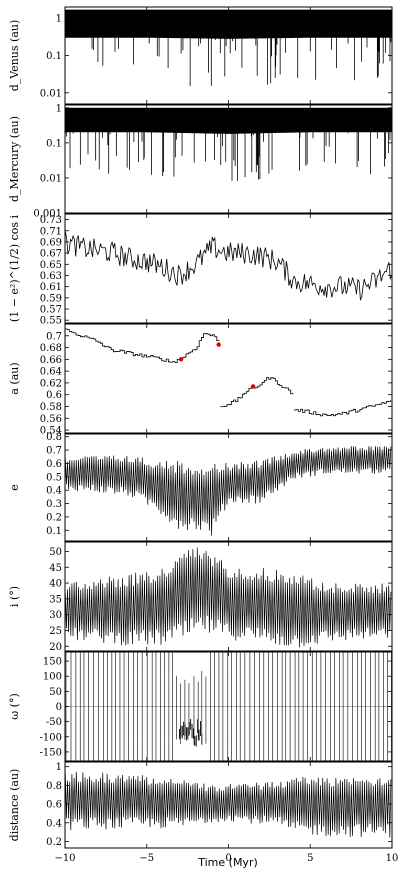 The height and width of the screenshot is (875, 407). What do you see at coordinates (55, 647) in the screenshot?
I see `y-tick-label: 20` at bounding box center [55, 647].